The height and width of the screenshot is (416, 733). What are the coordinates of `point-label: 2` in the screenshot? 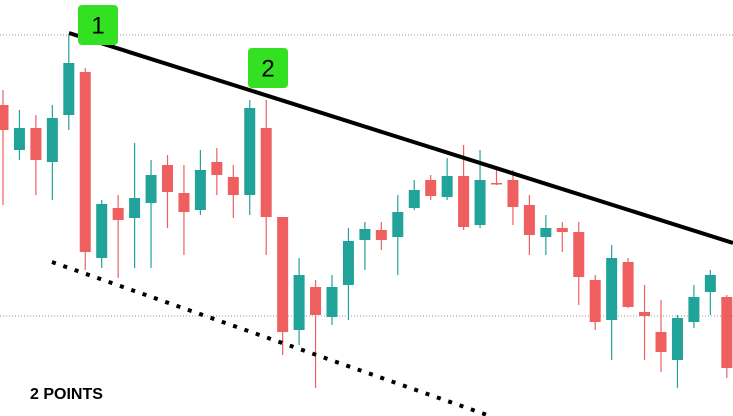 It's located at (267, 69).